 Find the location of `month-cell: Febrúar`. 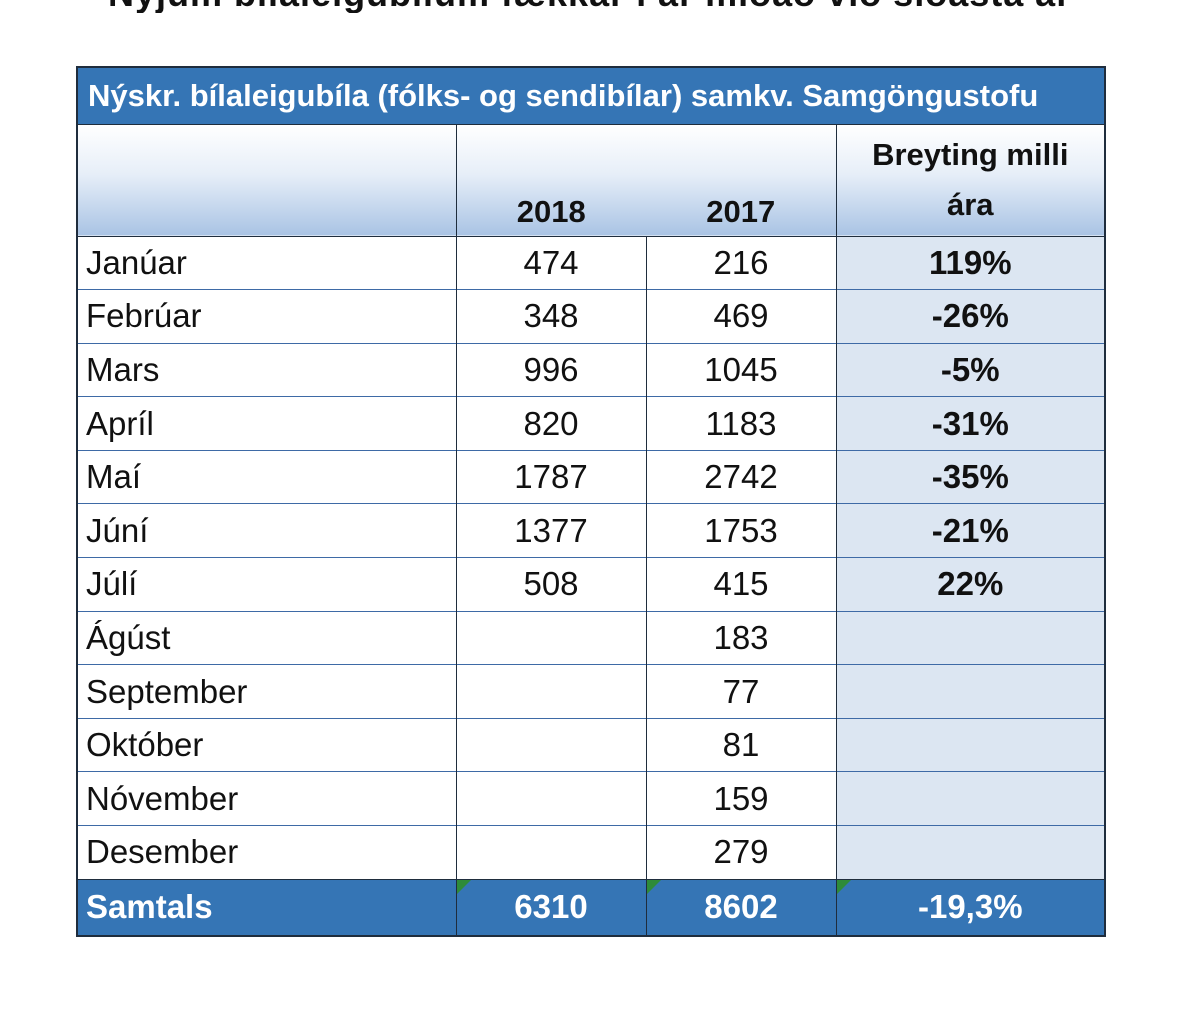

month-cell: Febrúar is located at coordinates (267, 316).